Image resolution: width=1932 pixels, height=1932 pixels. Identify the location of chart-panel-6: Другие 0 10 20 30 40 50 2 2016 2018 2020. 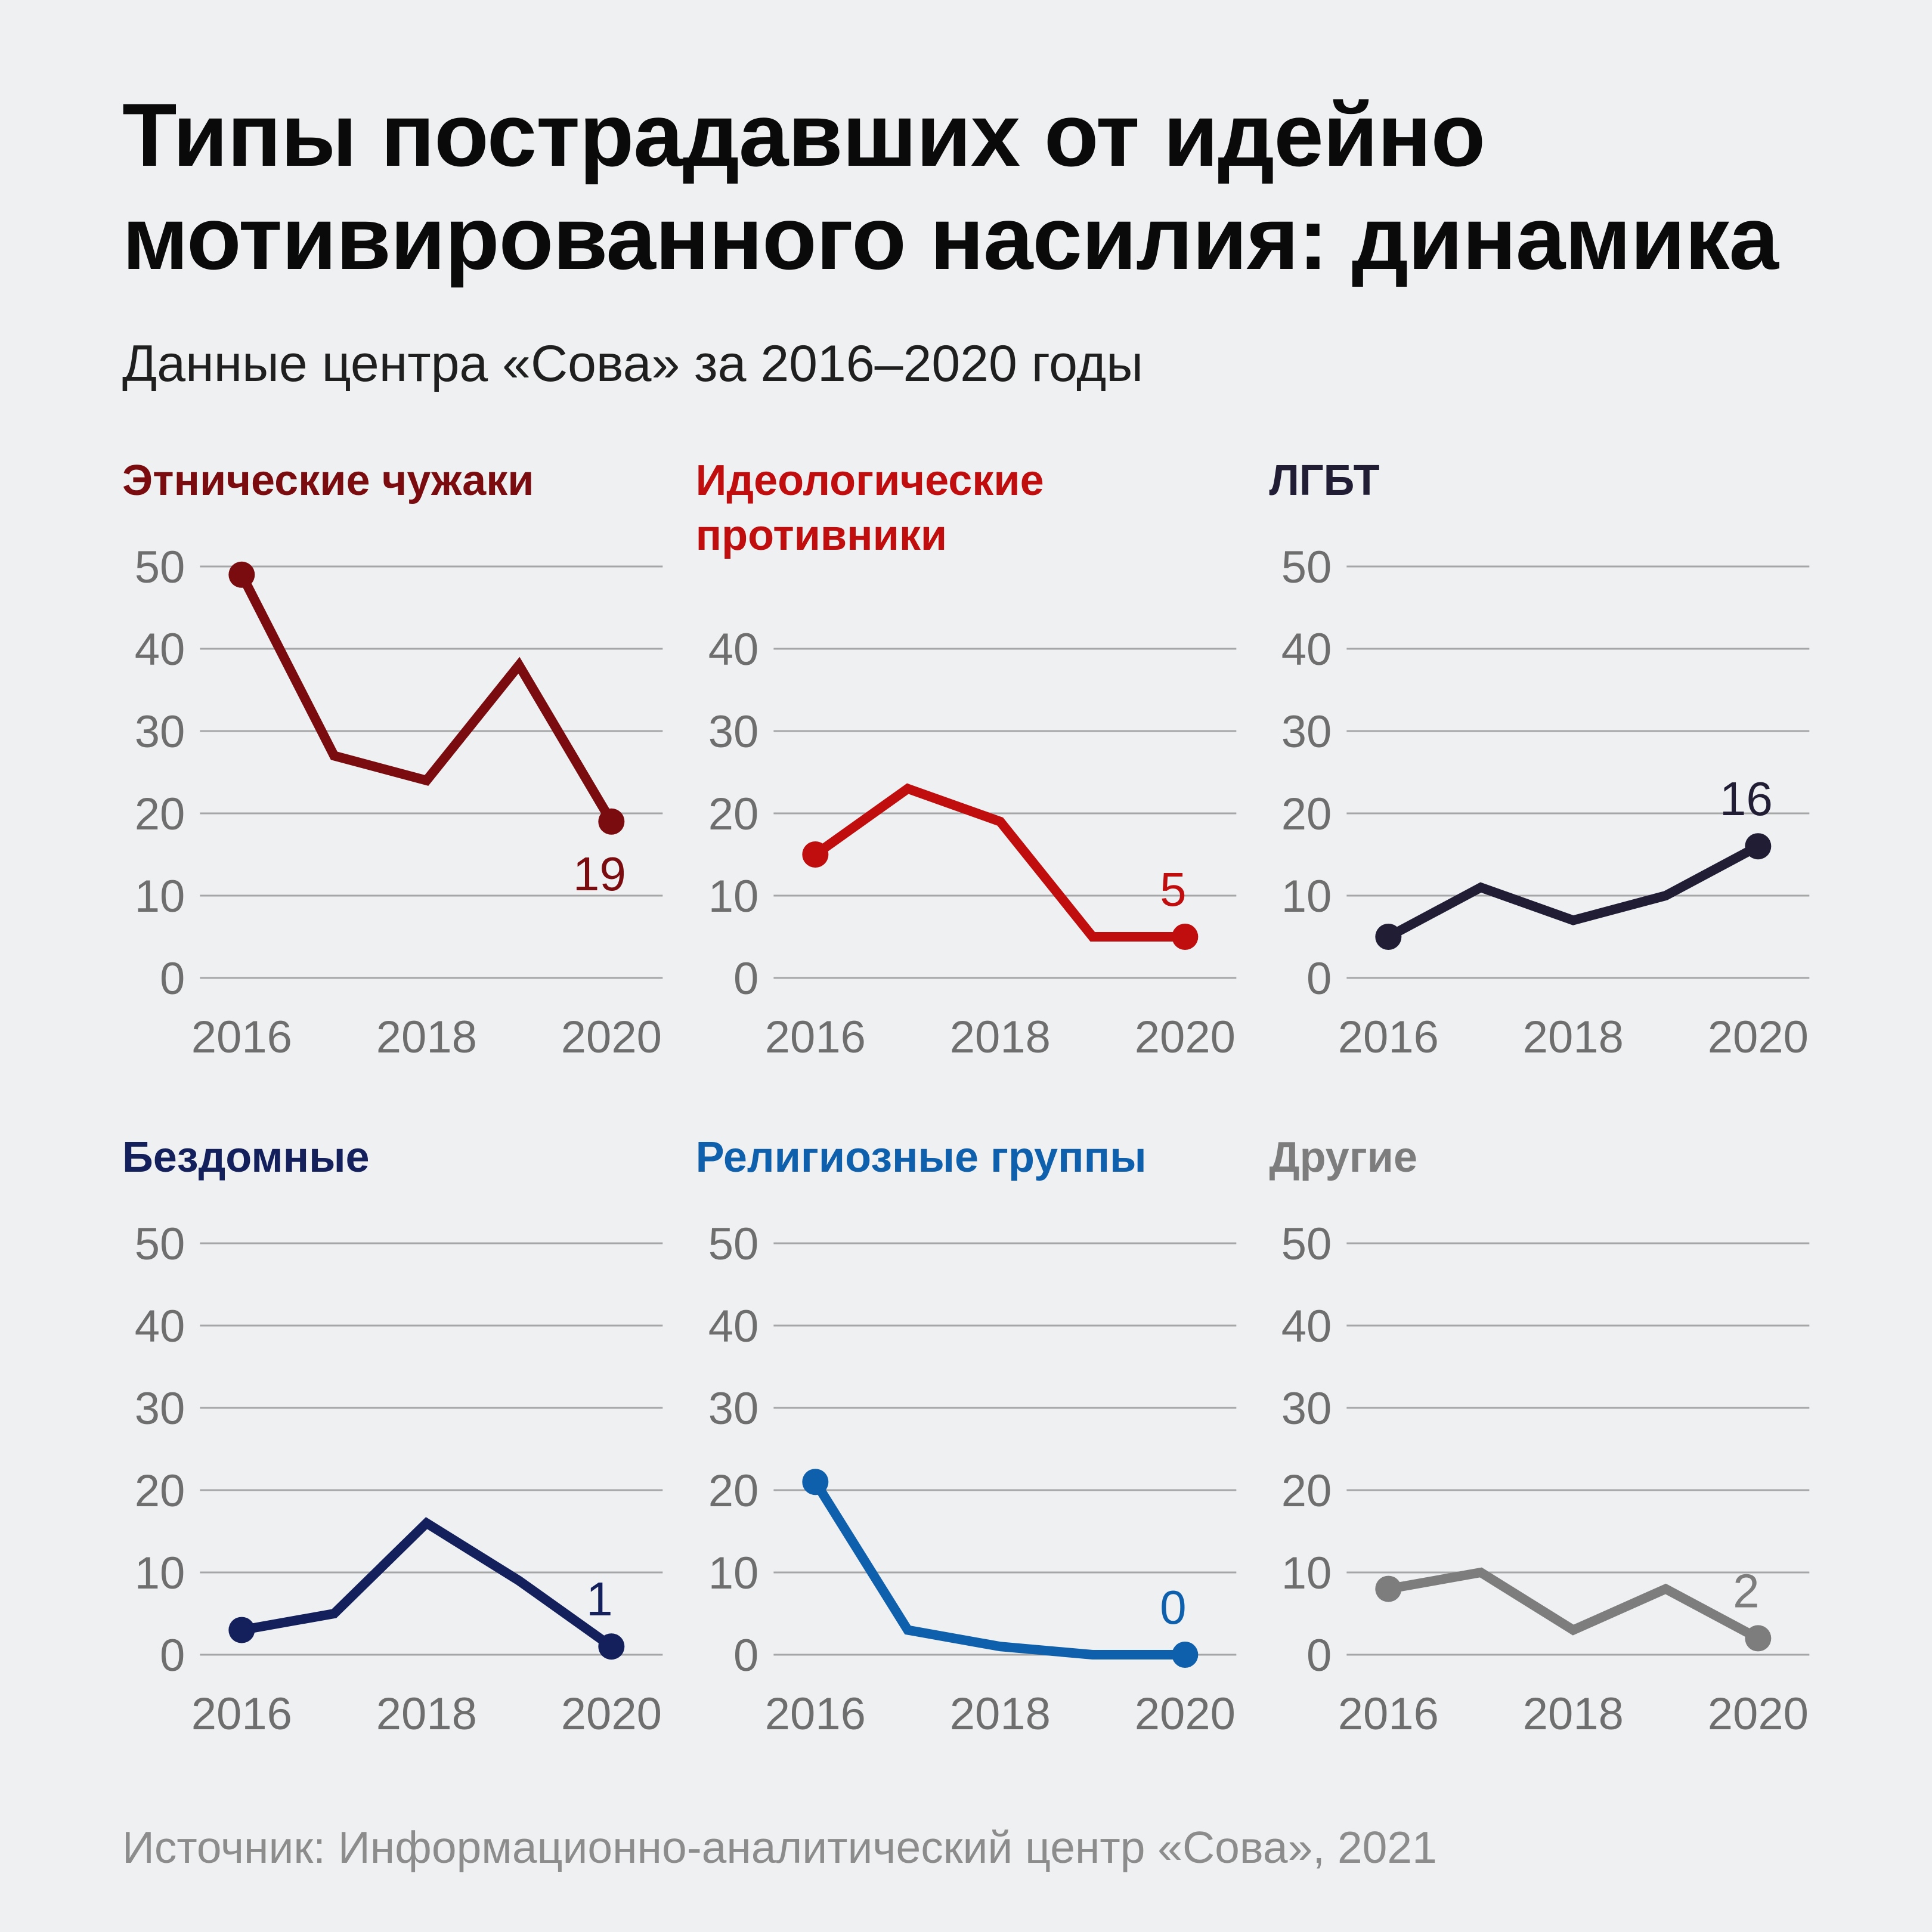
(1539, 1440).